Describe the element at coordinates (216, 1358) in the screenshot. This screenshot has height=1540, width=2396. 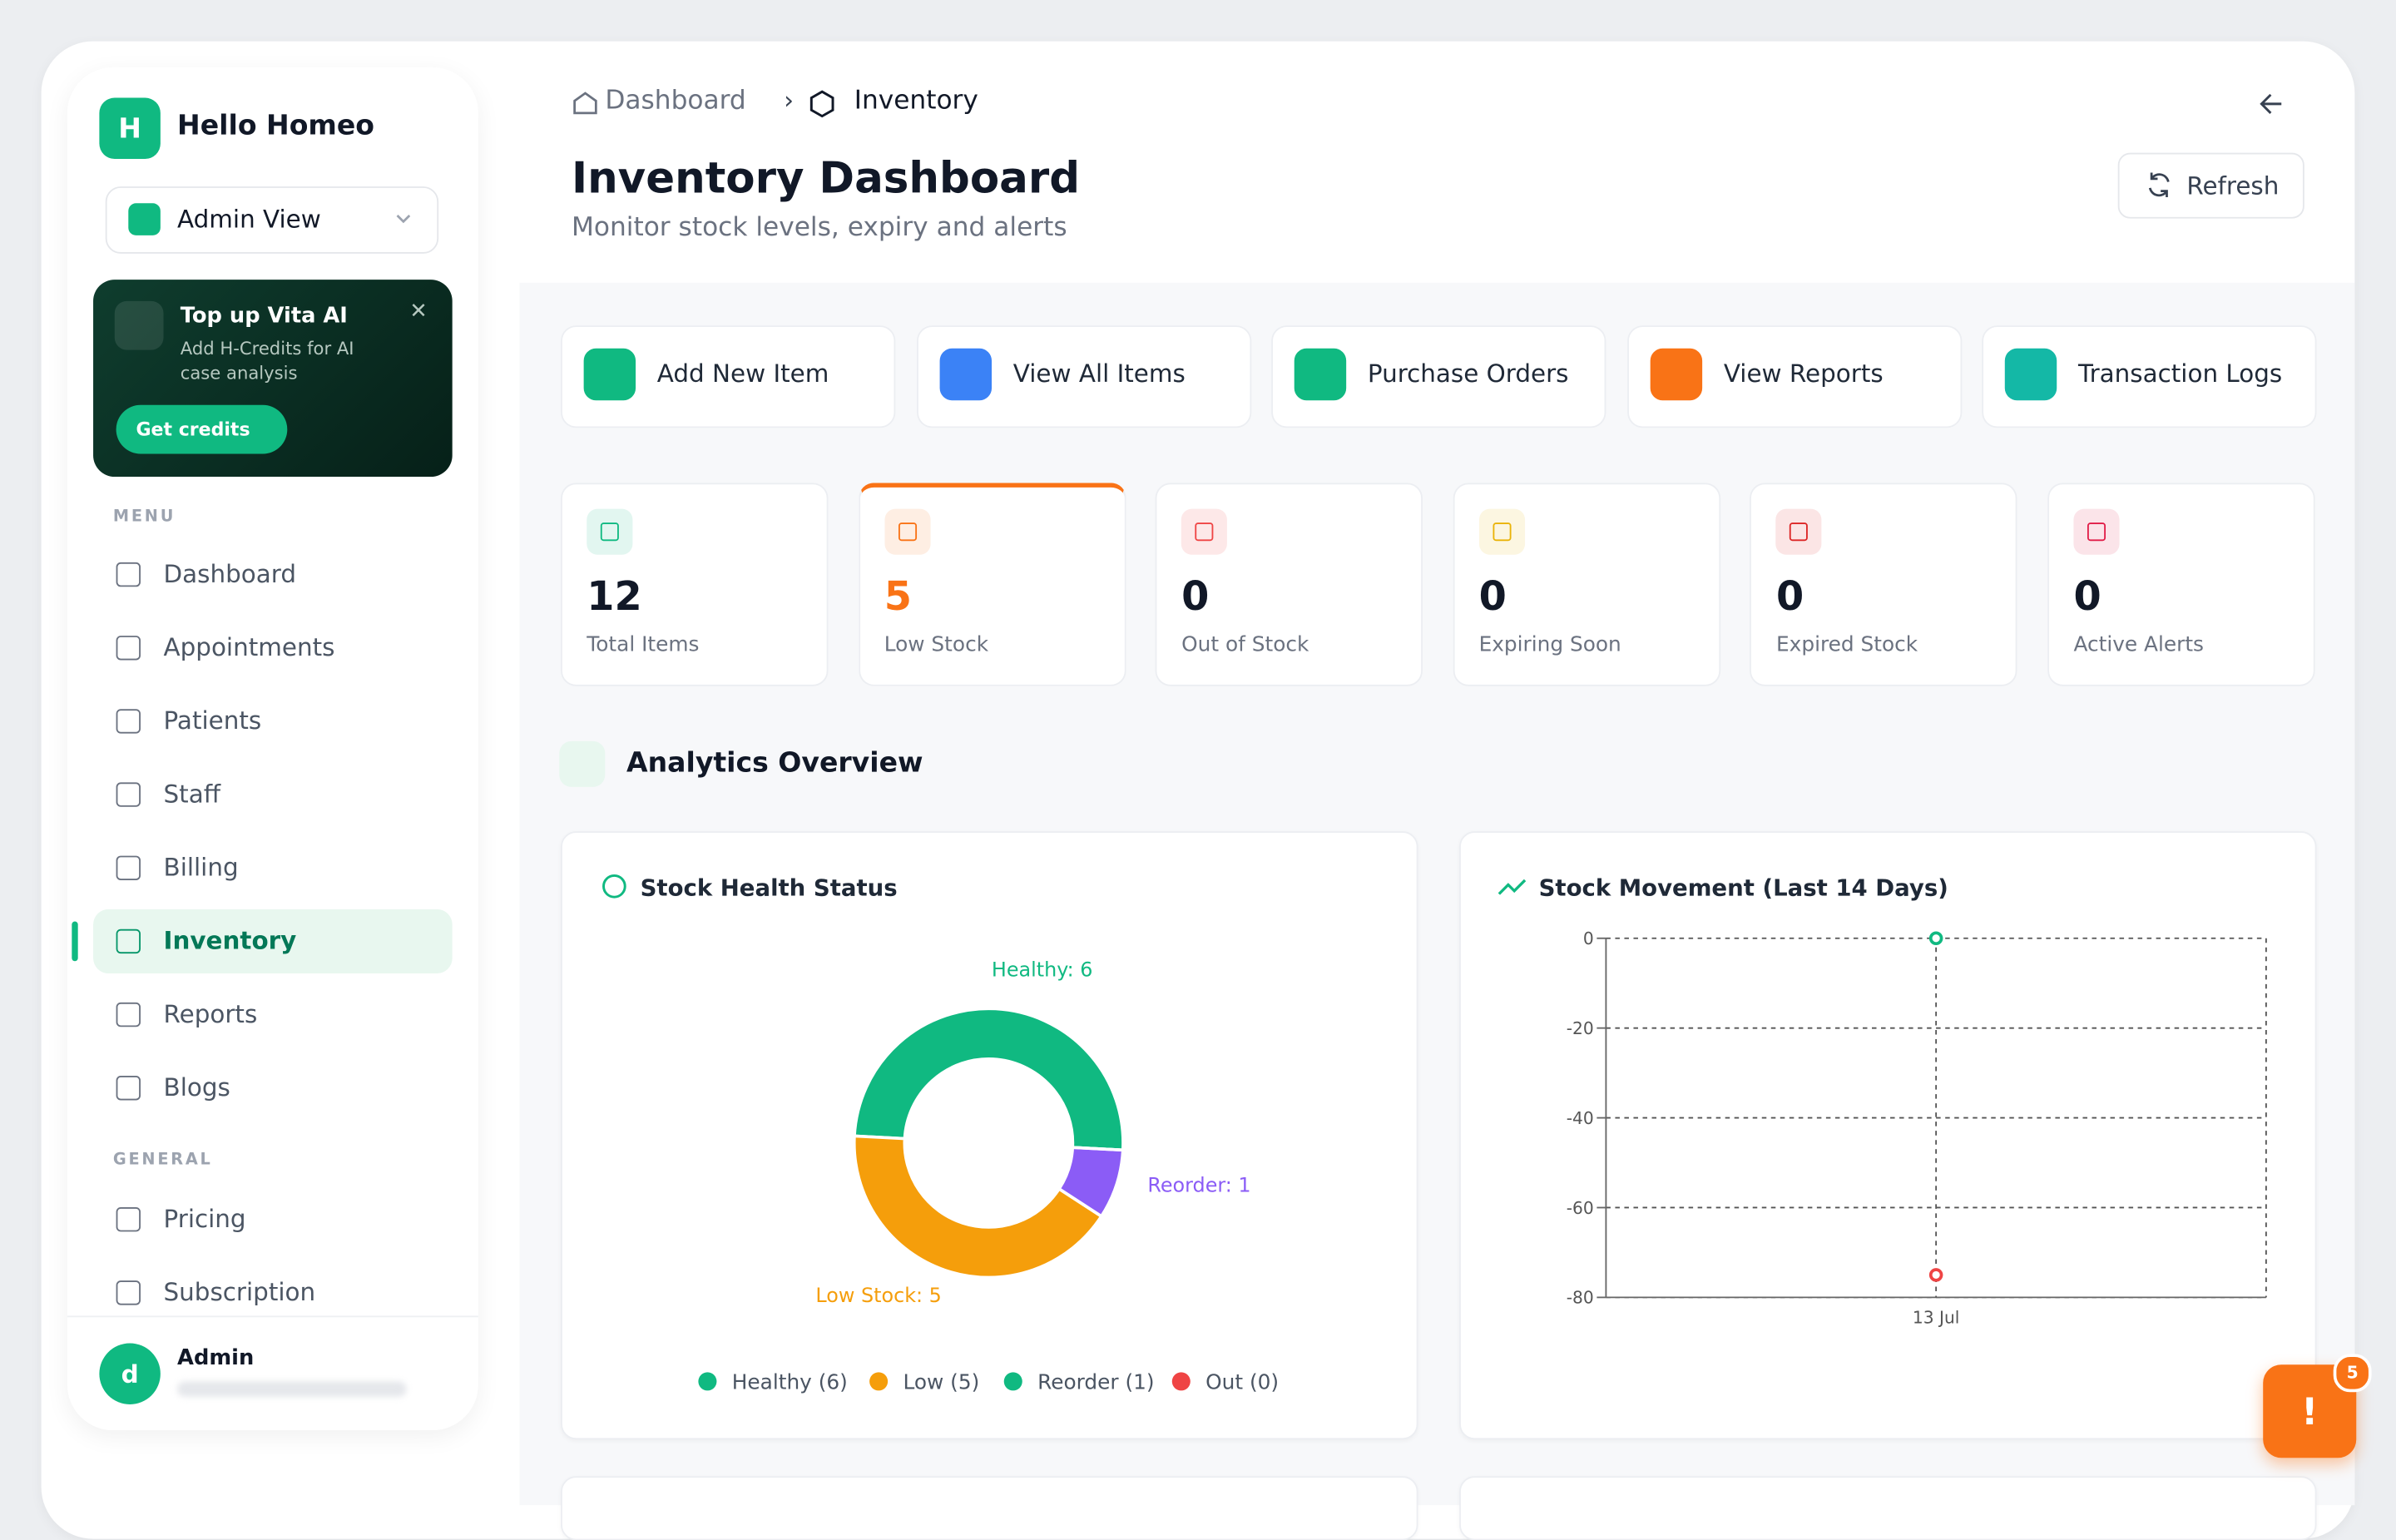
I see `user-name: Admin` at that location.